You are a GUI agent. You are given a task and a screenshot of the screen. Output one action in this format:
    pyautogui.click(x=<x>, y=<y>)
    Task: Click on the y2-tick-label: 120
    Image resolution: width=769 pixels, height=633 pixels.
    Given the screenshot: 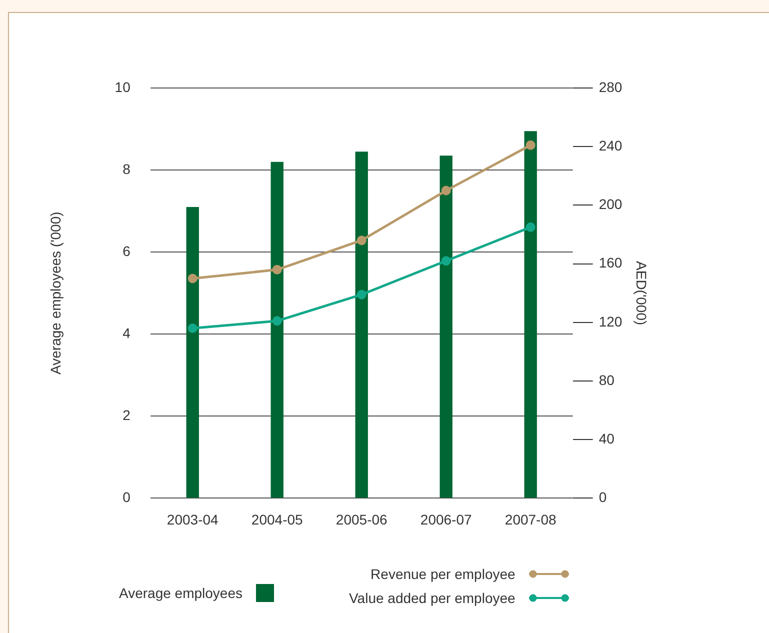 What is the action you would take?
    pyautogui.click(x=610, y=321)
    